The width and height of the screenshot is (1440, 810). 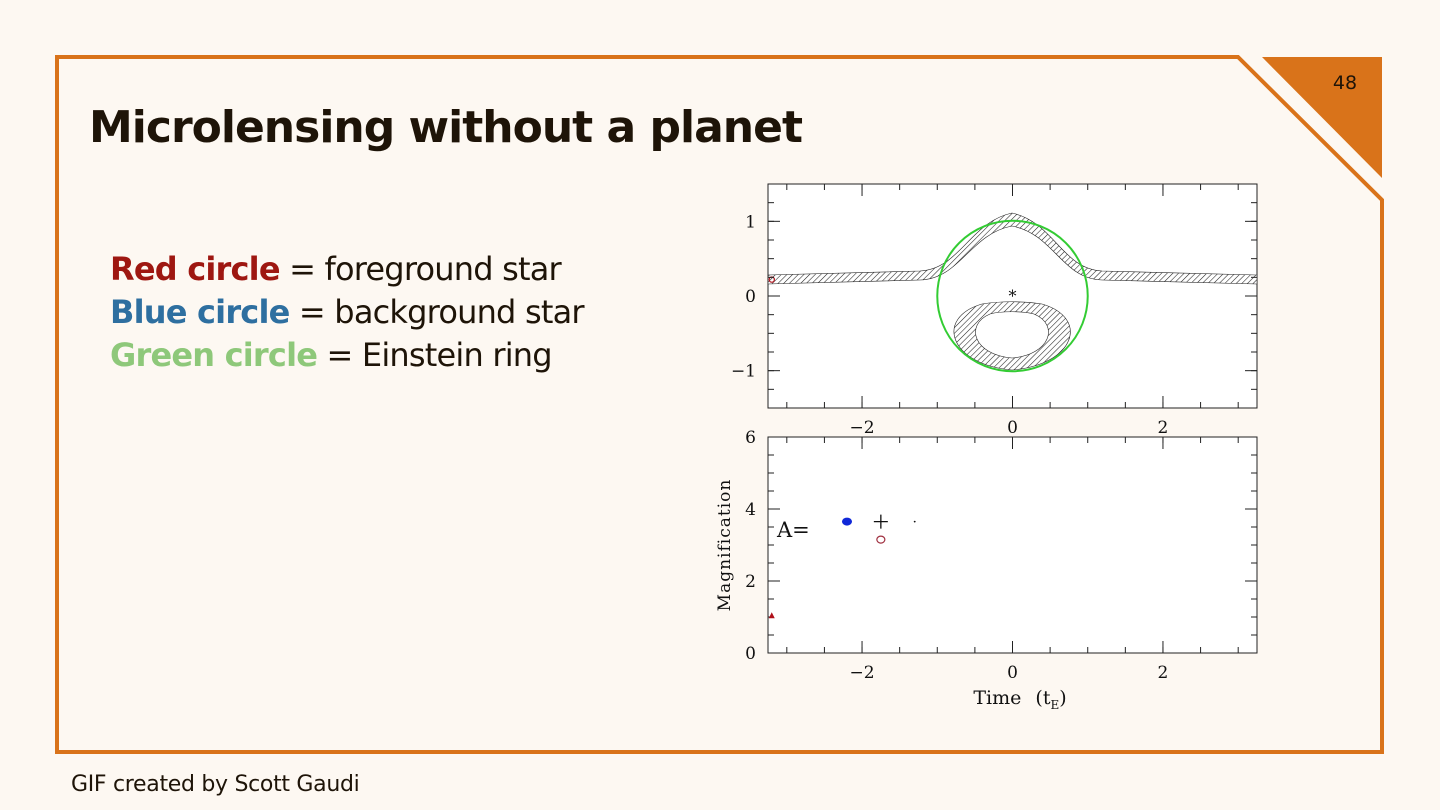 What do you see at coordinates (750, 438) in the screenshot?
I see `light-curve-y-tick-label: 6` at bounding box center [750, 438].